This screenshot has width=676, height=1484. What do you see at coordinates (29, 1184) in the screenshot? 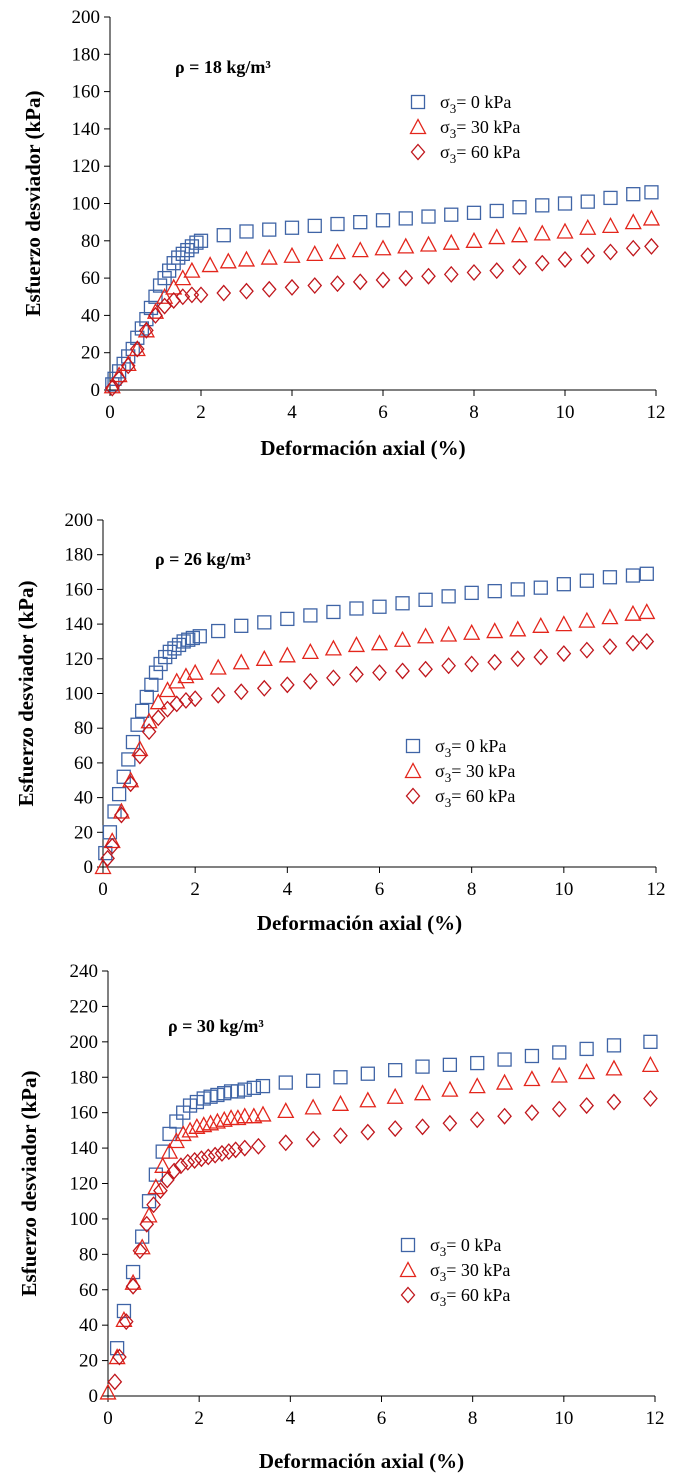
I see `y-axis-label: Esfuerzo desviador (kPa)` at bounding box center [29, 1184].